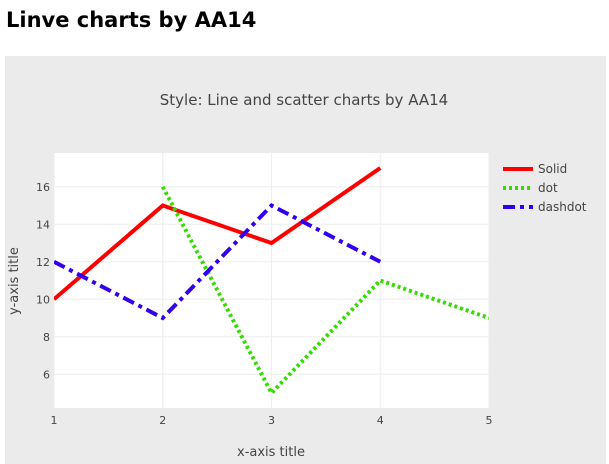 The width and height of the screenshot is (609, 464). Describe the element at coordinates (43, 224) in the screenshot. I see `y-tick-label: 14` at that location.